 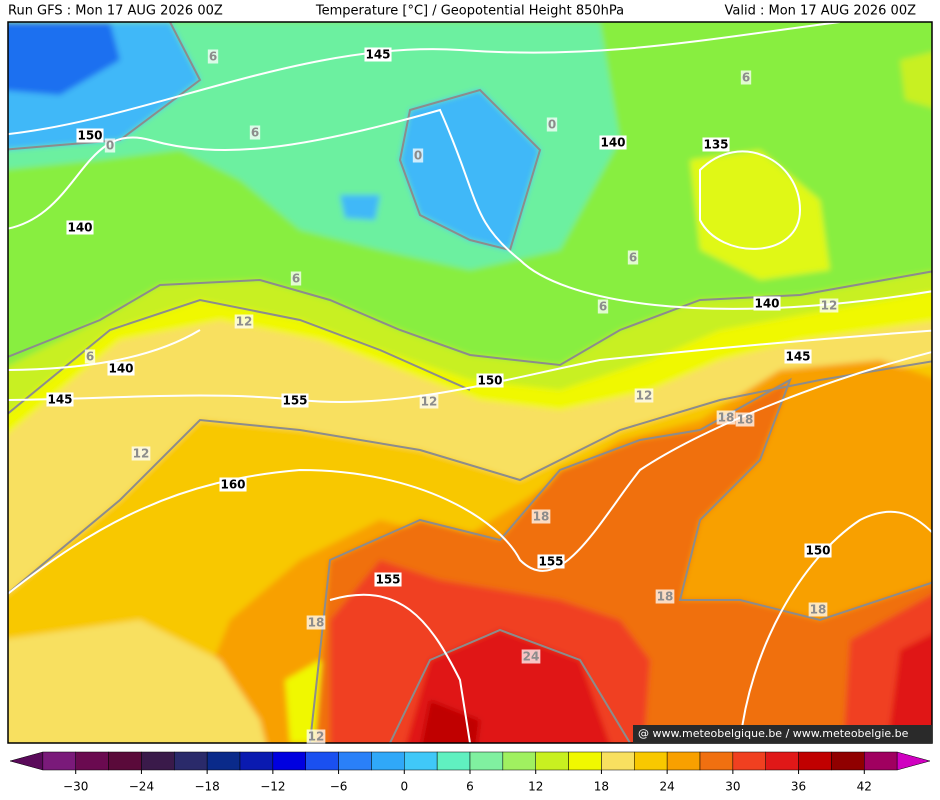 I want to click on colorbar-cap, so click(x=913, y=761).